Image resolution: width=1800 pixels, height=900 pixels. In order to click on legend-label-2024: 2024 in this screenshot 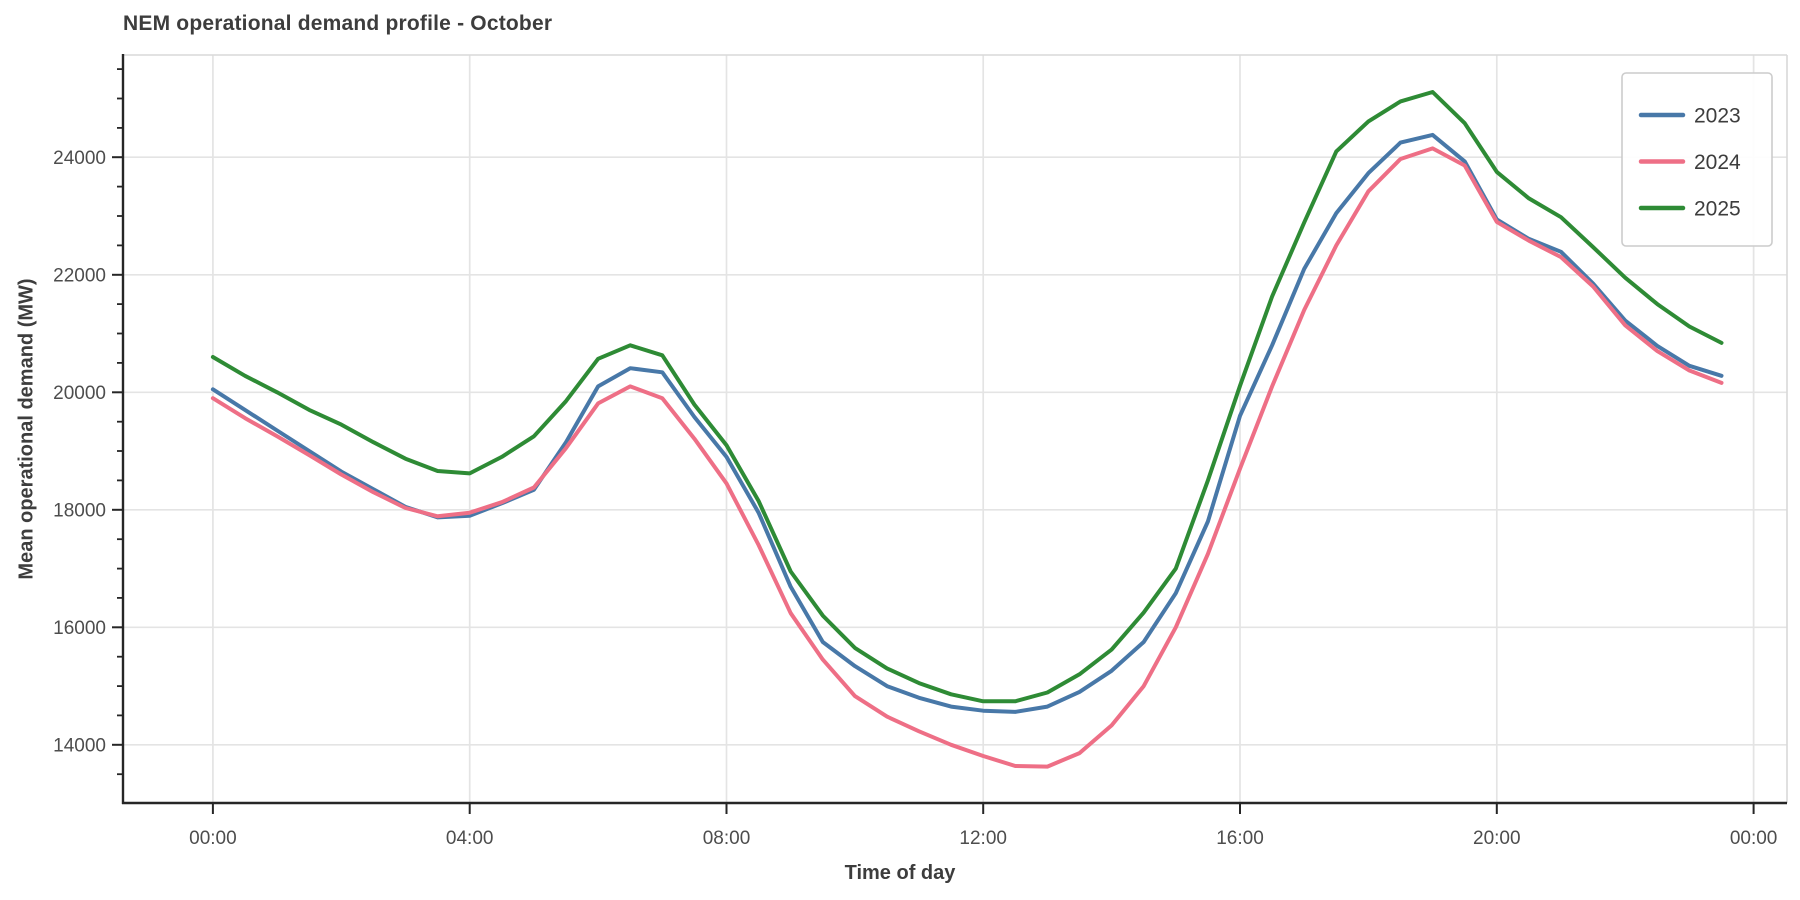, I will do `click(1717, 162)`.